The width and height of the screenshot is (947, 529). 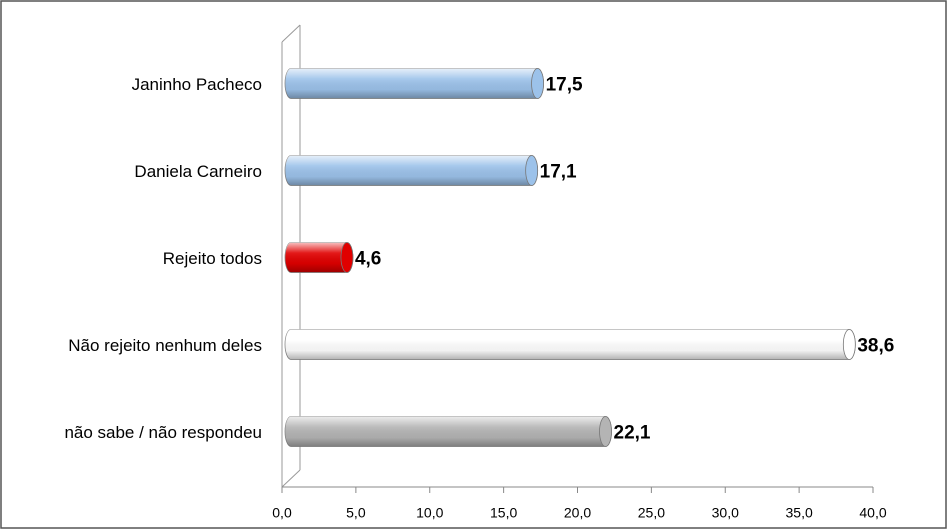 I want to click on category-label: Não rejeito nenhum deles, so click(x=165, y=345).